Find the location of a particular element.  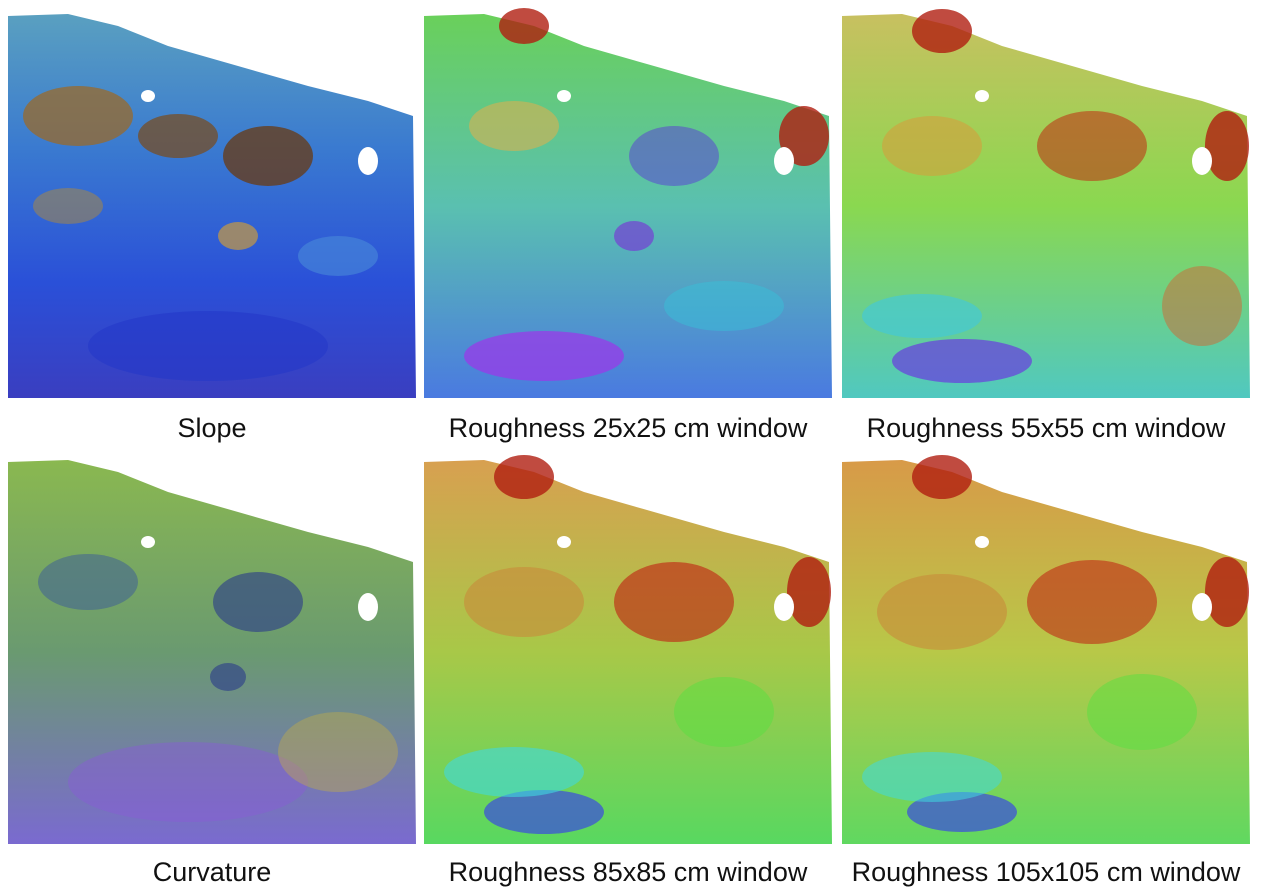

terrain-map-curvature is located at coordinates (212, 652).